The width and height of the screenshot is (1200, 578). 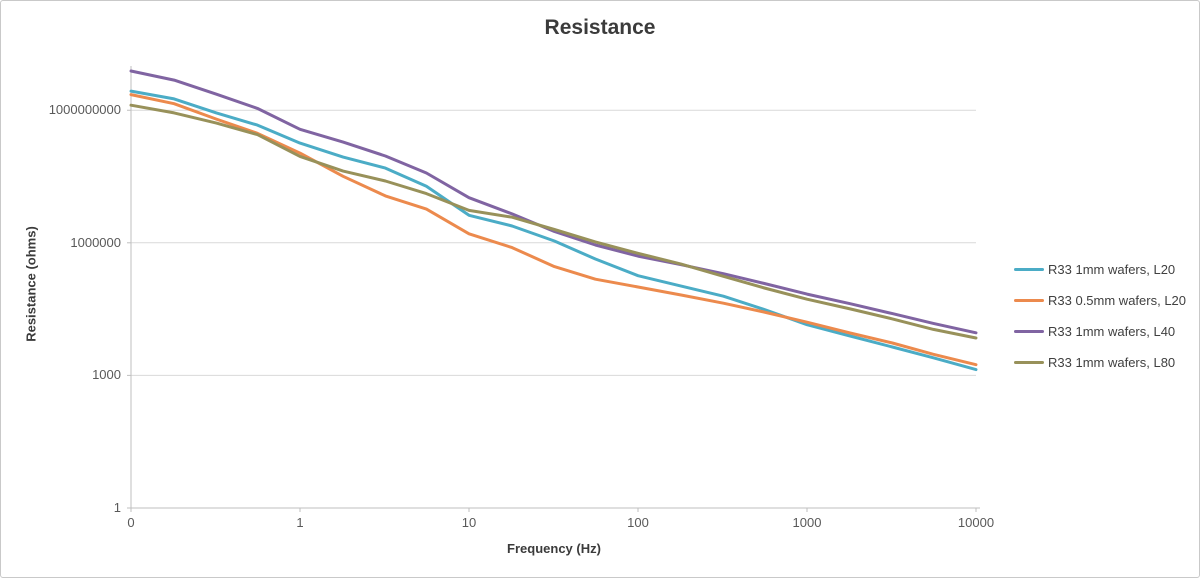 I want to click on legend-entry: R33 1mm wafers, L20, so click(x=1100, y=269).